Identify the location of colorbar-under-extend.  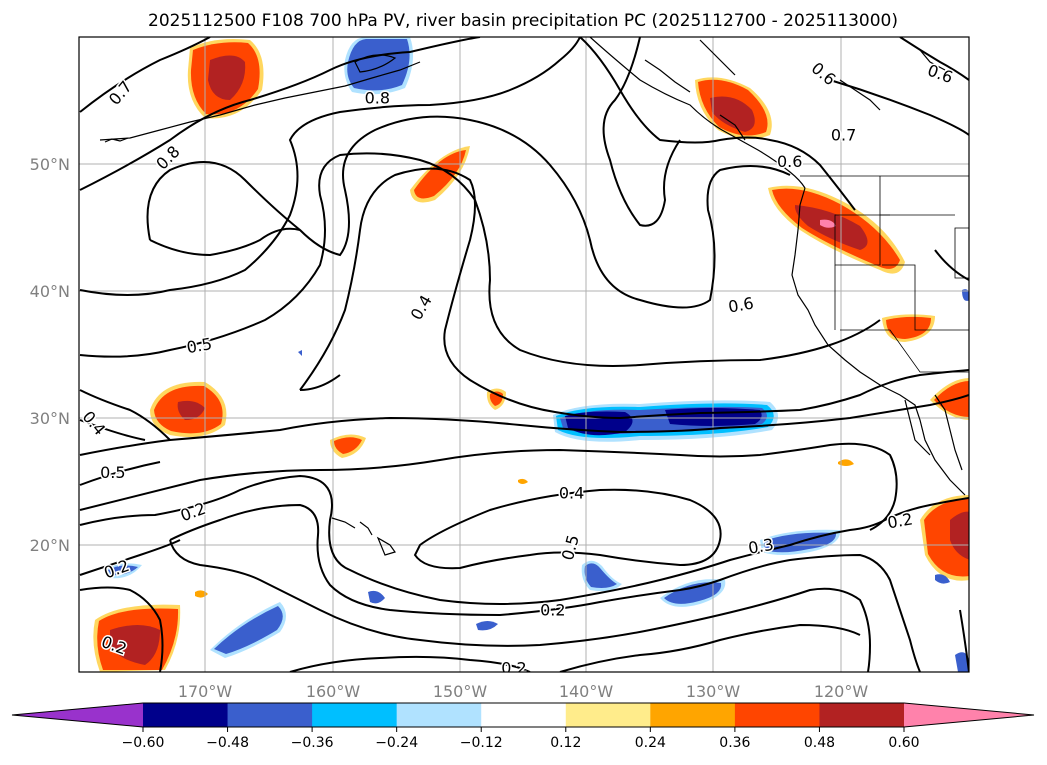
(77, 715).